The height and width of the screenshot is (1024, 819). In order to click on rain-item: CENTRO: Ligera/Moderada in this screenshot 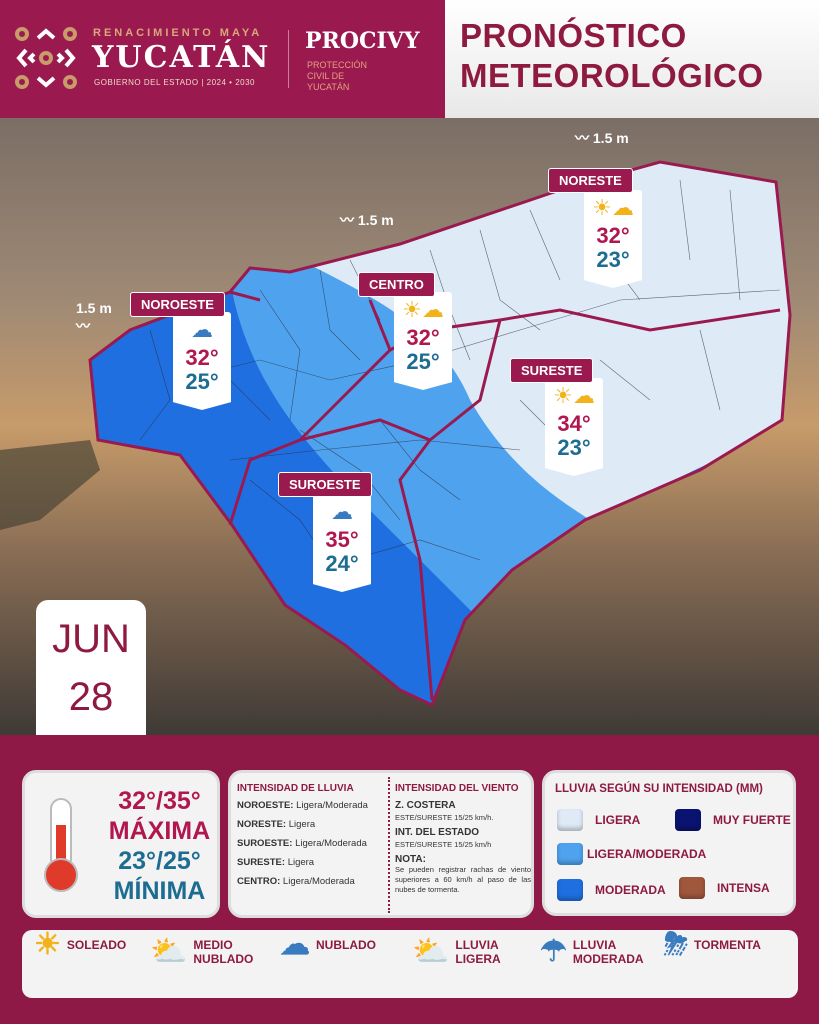, I will do `click(312, 881)`.